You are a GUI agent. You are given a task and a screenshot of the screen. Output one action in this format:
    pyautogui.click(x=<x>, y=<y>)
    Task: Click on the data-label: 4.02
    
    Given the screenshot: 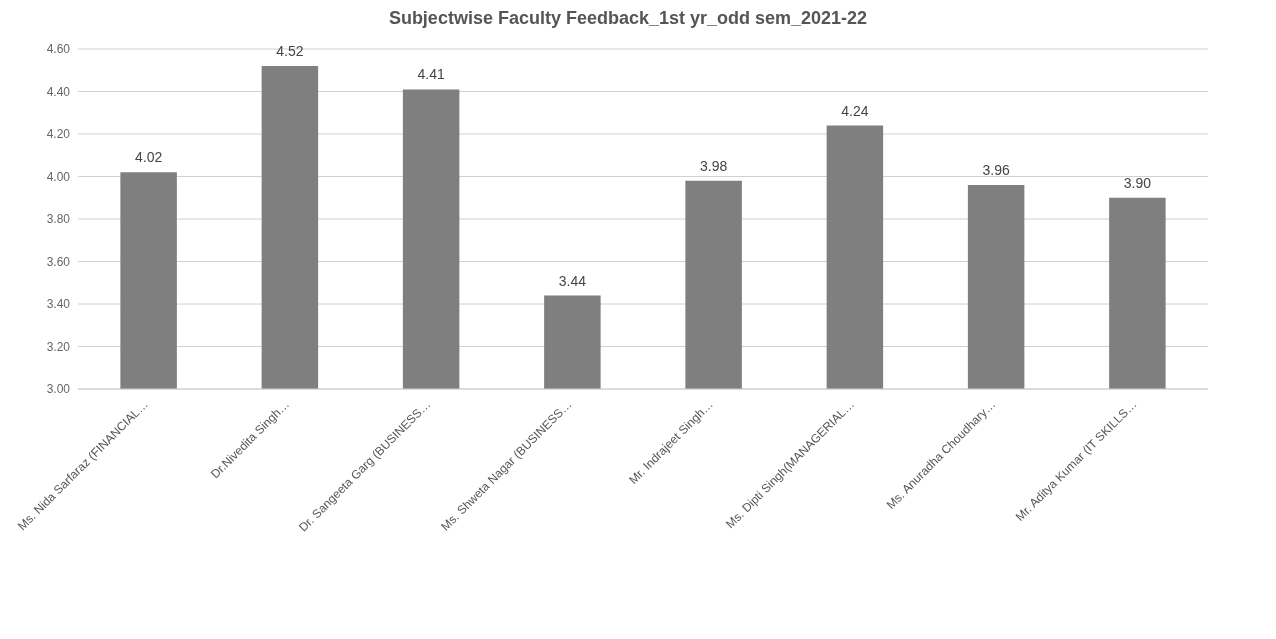 What is the action you would take?
    pyautogui.click(x=149, y=157)
    